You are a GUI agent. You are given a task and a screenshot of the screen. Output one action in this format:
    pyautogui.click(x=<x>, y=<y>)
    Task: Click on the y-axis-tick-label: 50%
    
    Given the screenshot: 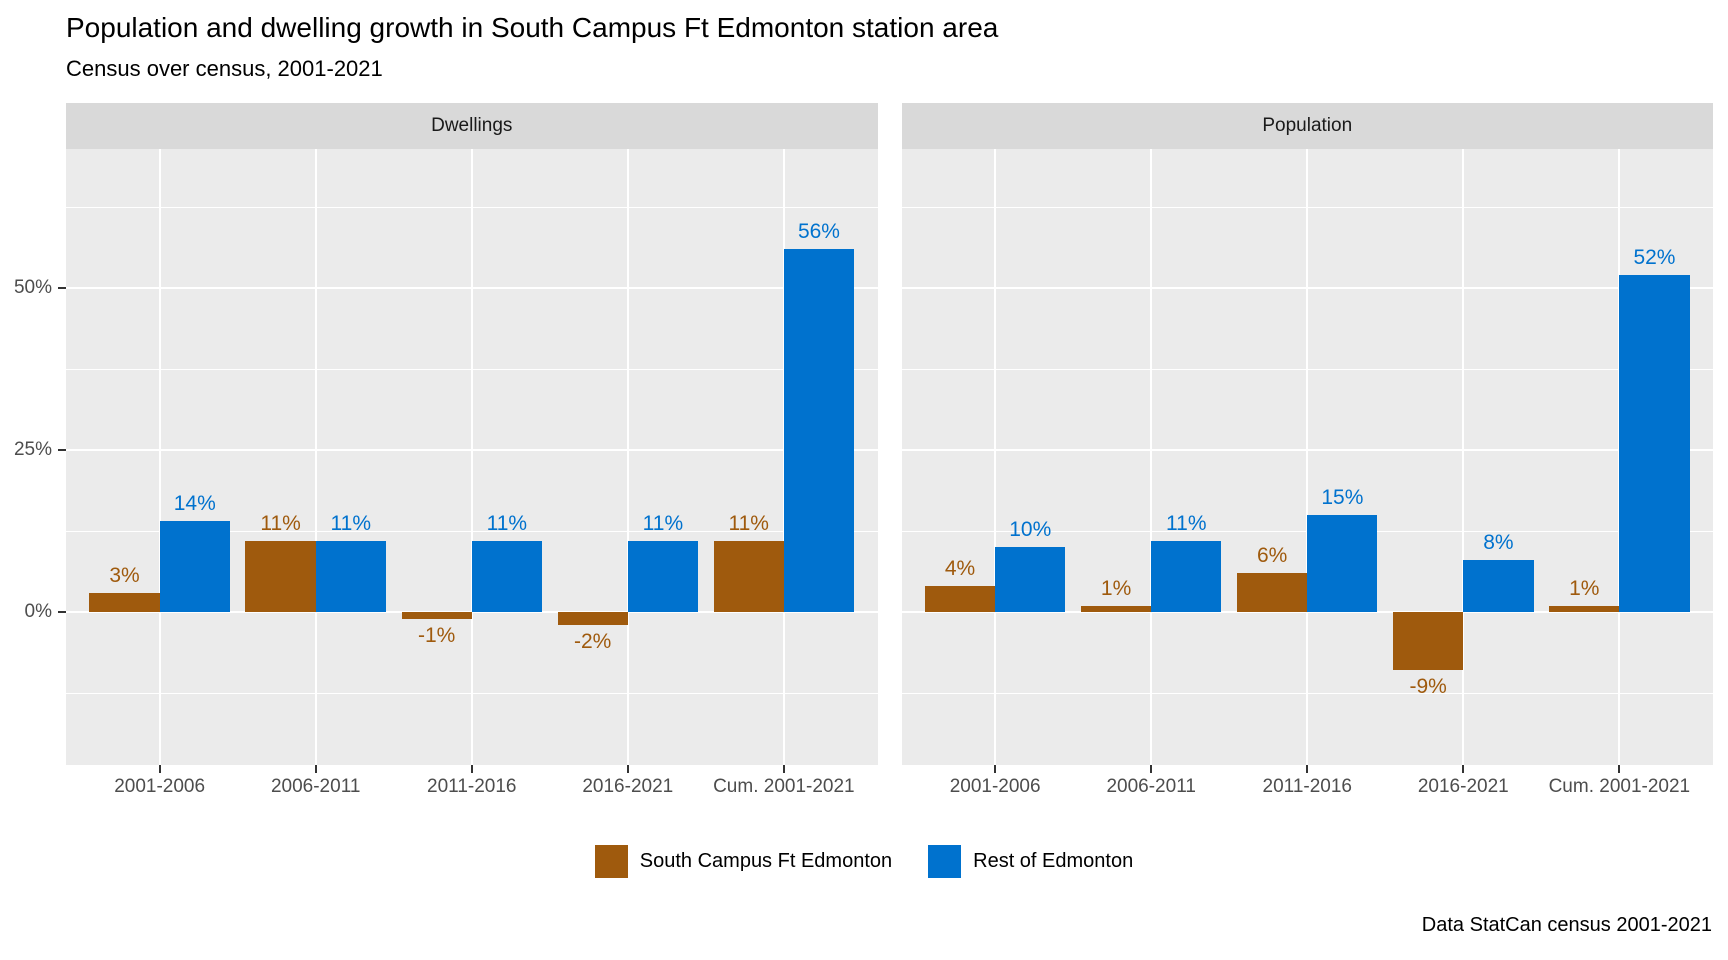 What is the action you would take?
    pyautogui.click(x=32, y=288)
    